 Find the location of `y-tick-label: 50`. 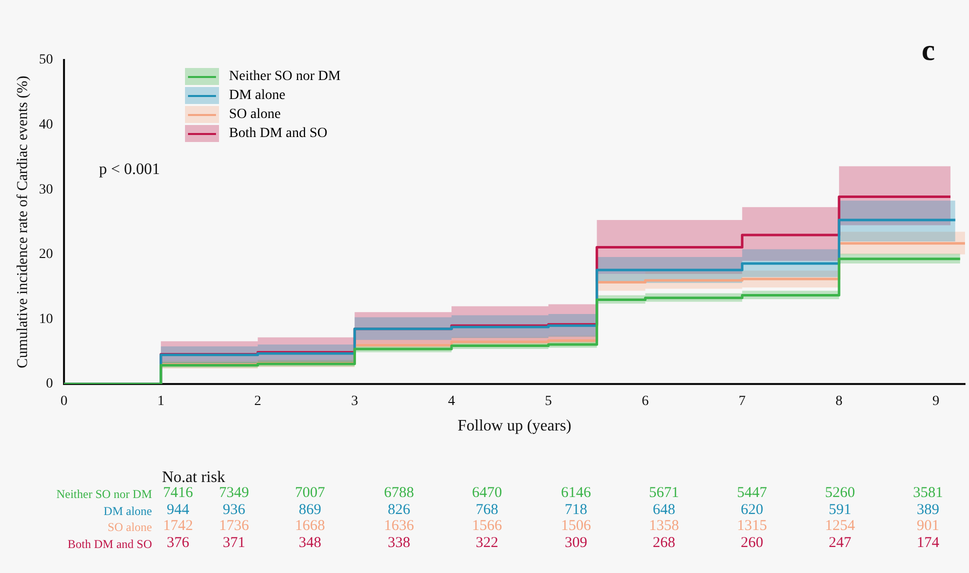

y-tick-label: 50 is located at coordinates (46, 60).